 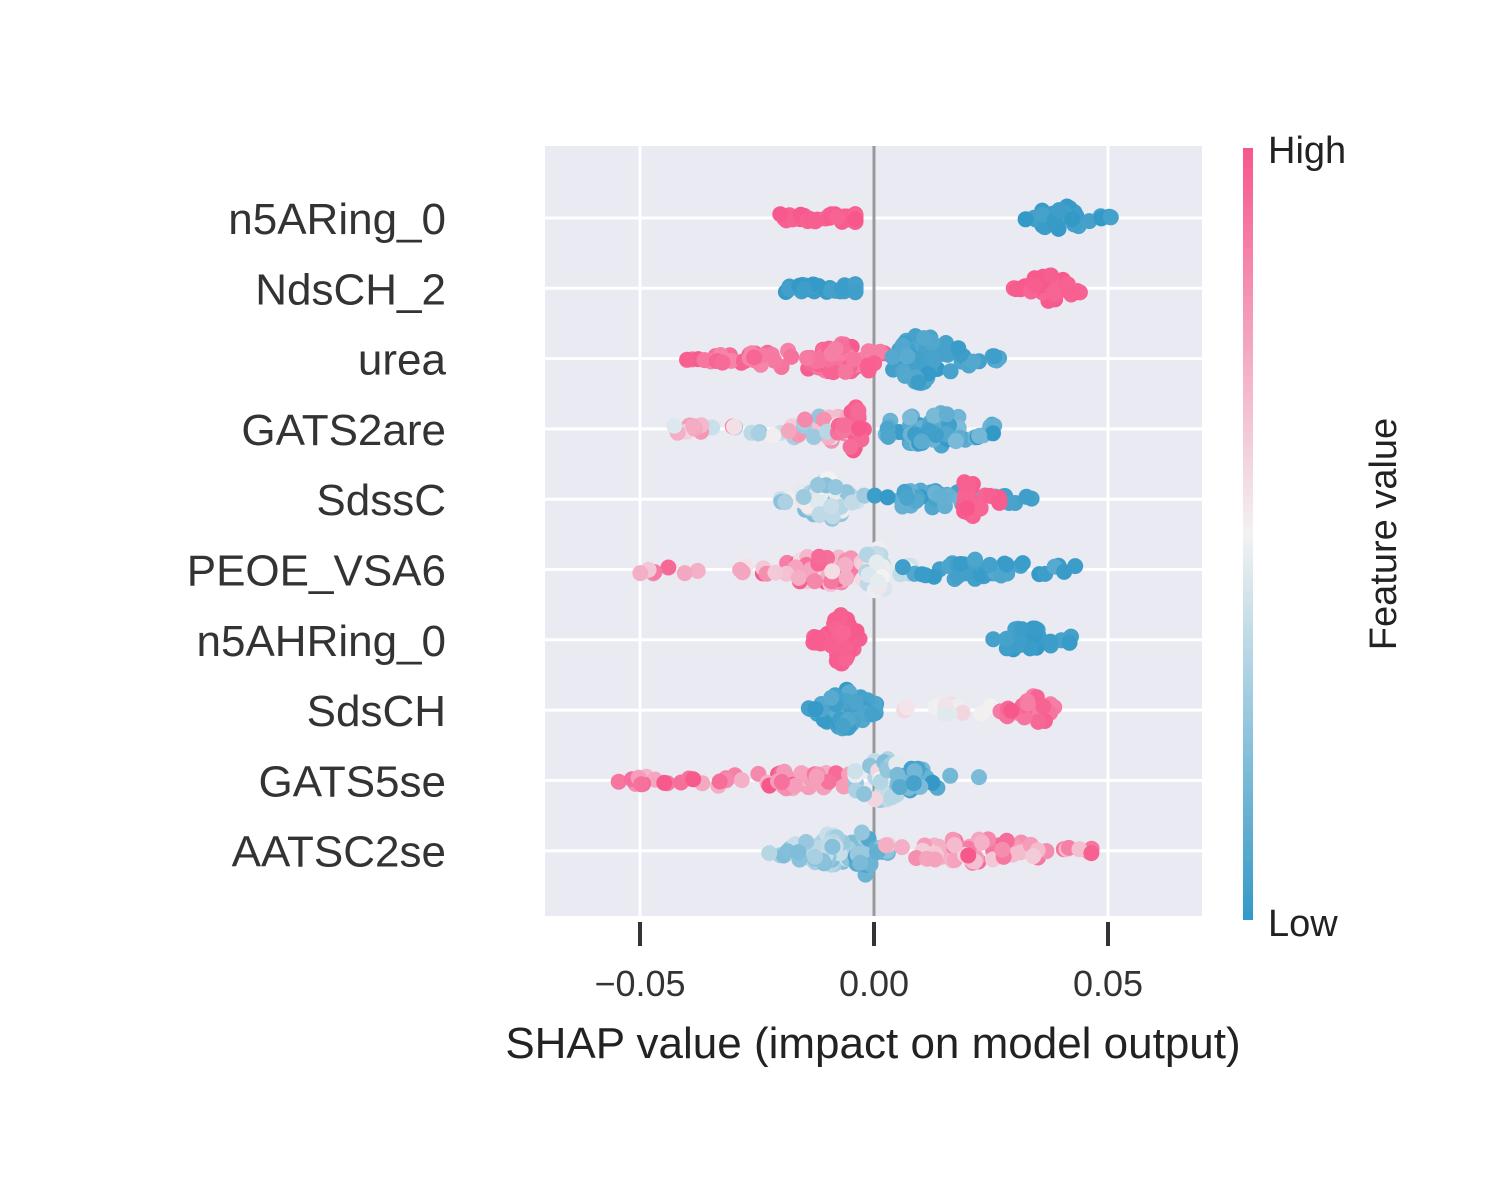 I want to click on feature-label: GATS5se, so click(x=352, y=781).